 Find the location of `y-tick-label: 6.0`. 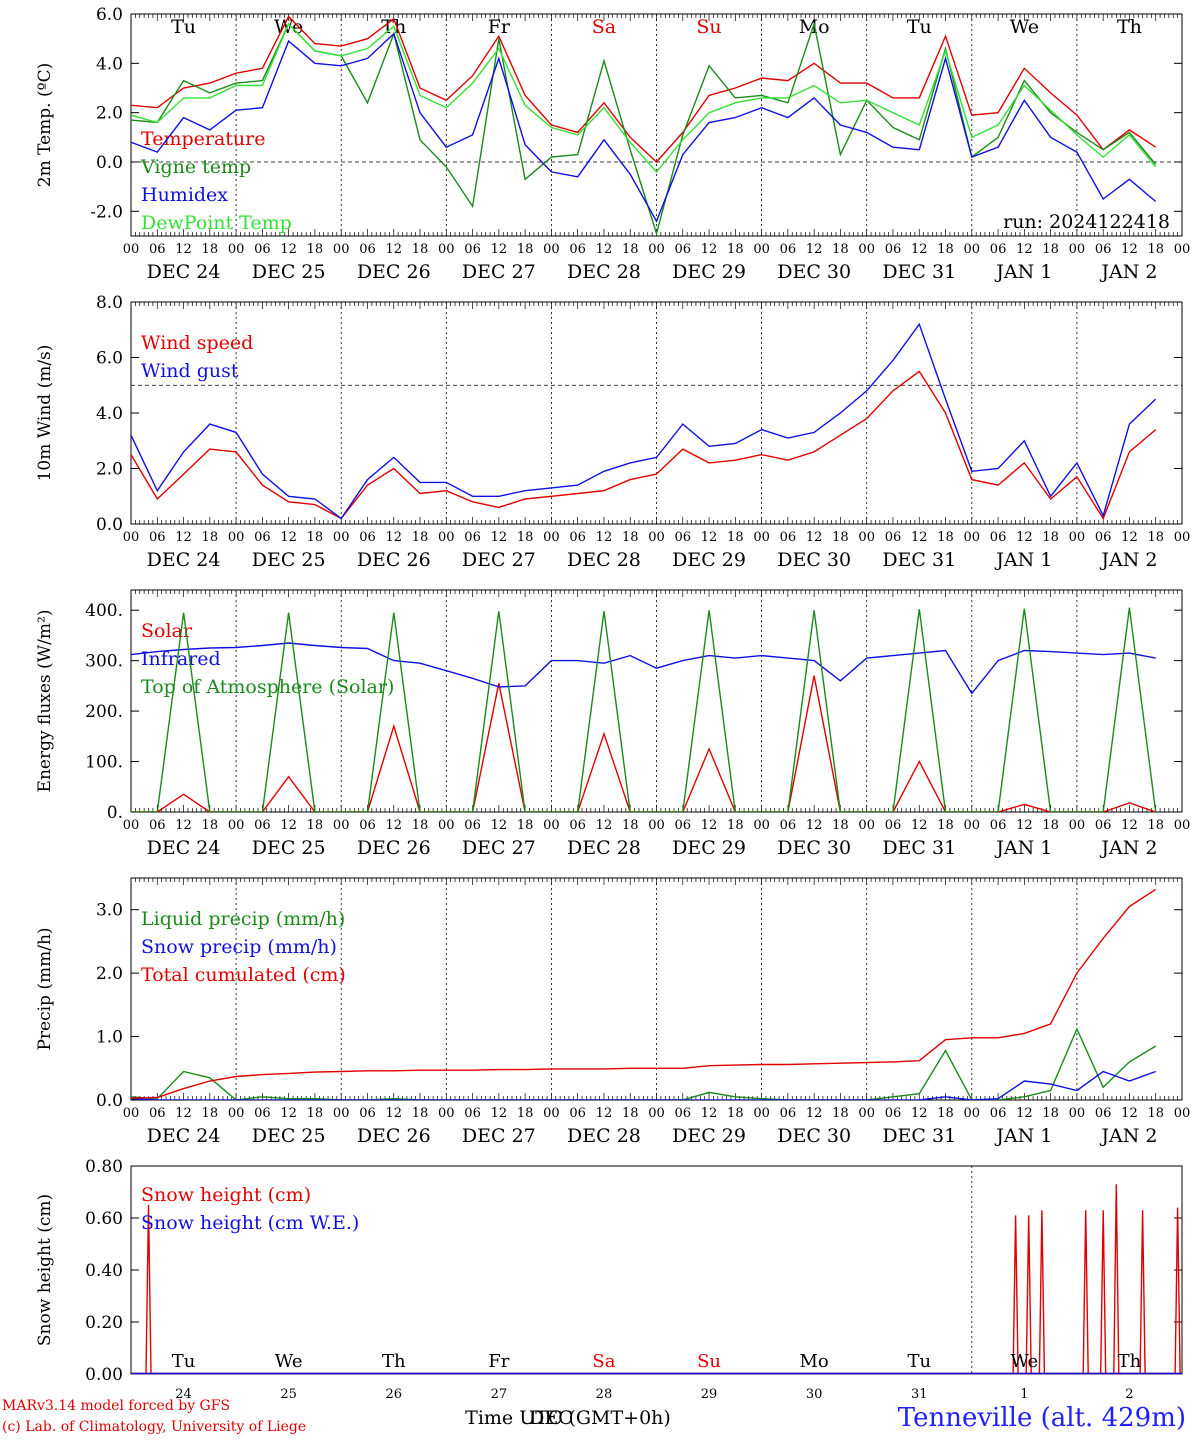

y-tick-label: 6.0 is located at coordinates (109, 15).